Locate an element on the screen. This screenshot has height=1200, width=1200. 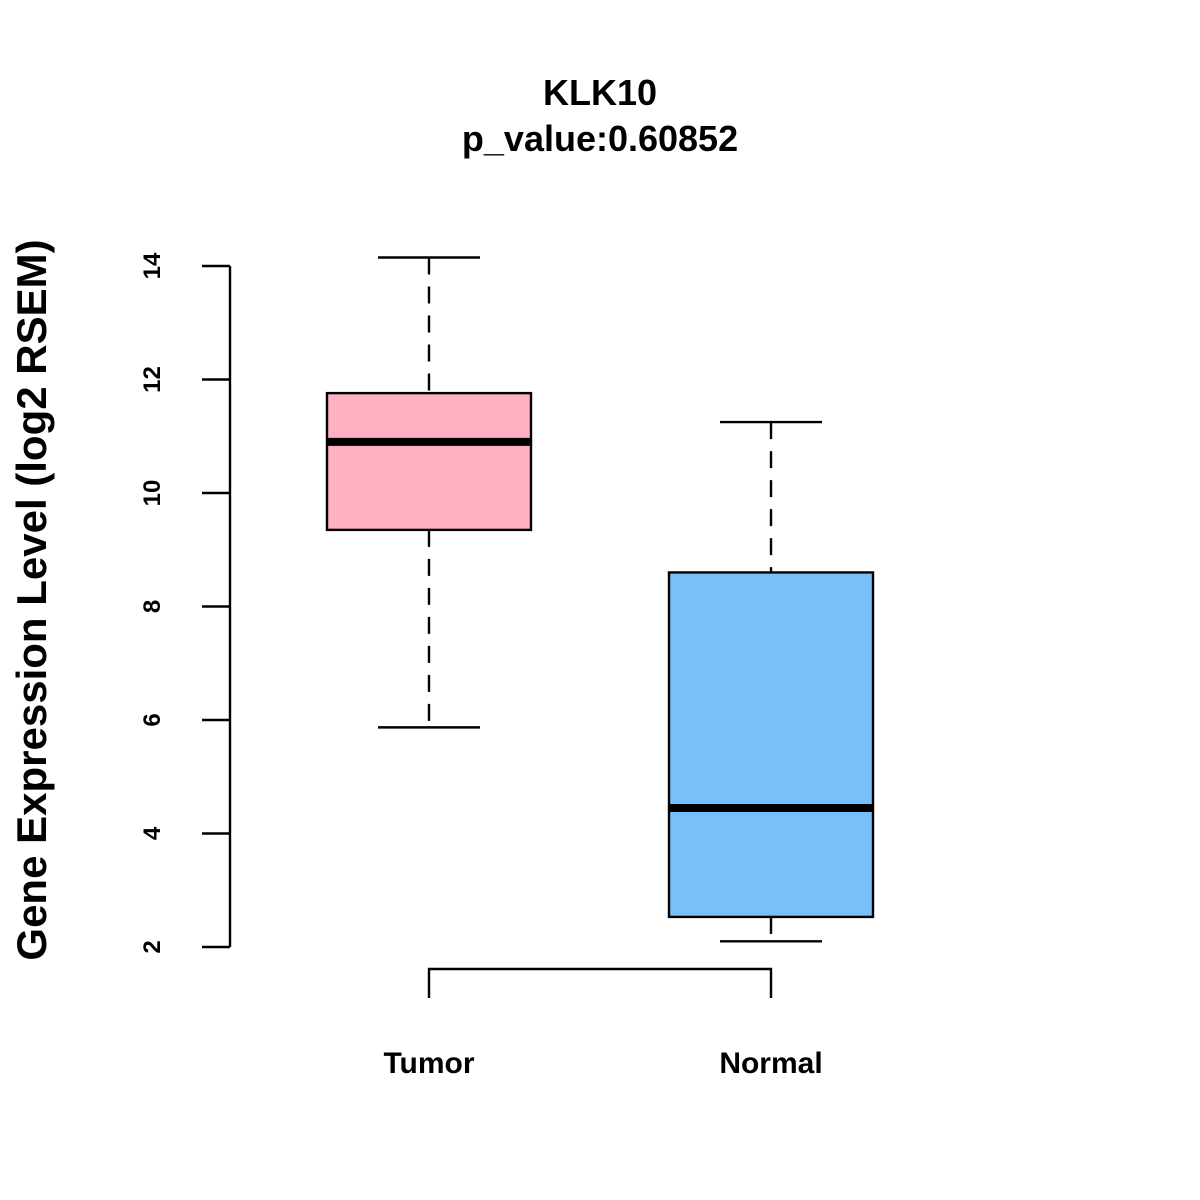
chart-title: KLK10 is located at coordinates (600, 92).